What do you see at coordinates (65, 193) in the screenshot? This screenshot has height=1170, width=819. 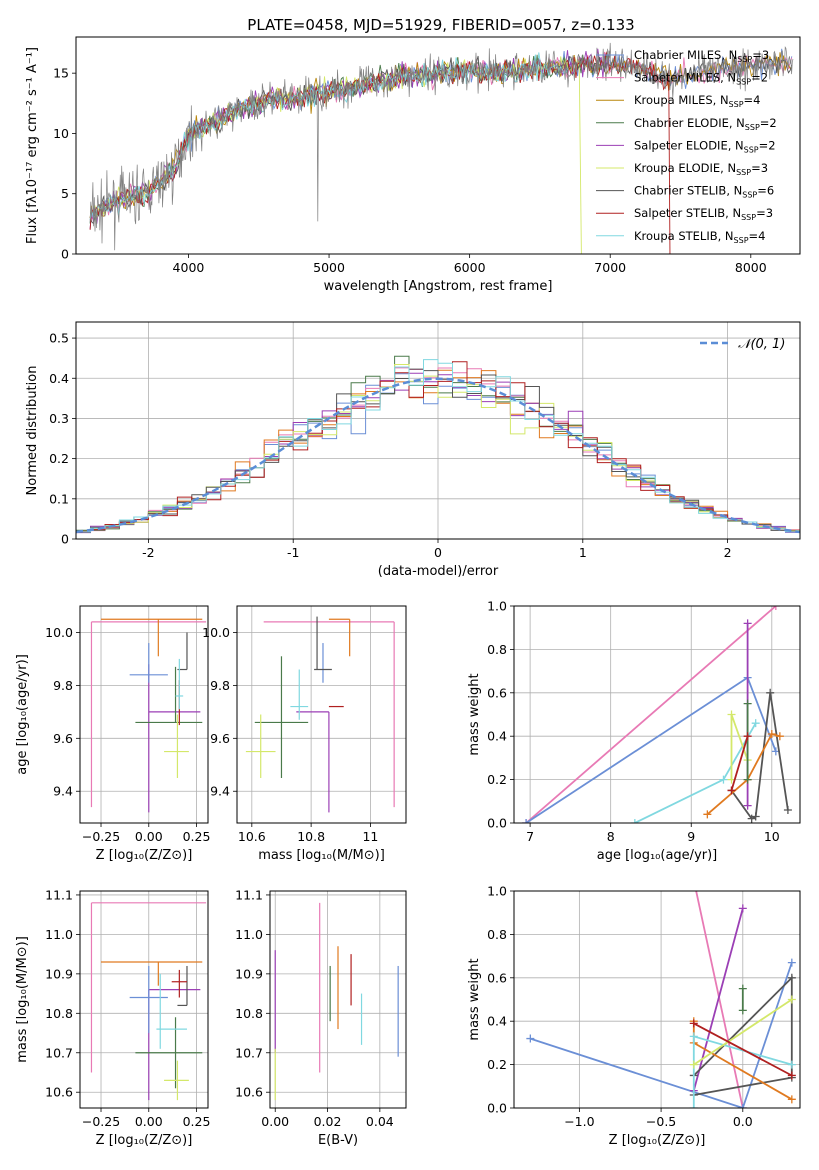 I see `y-tick-label: 5` at bounding box center [65, 193].